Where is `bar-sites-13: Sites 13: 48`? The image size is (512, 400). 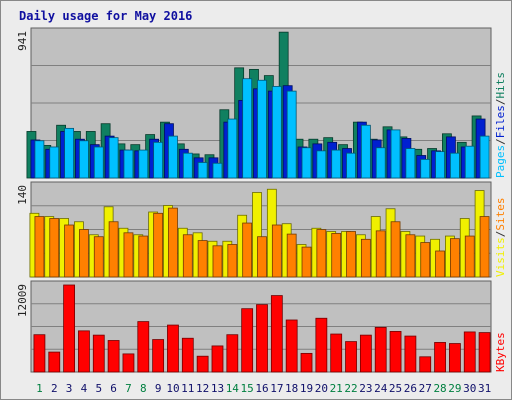
bar-sites-13: Sites 13: 48 is located at coordinates (217, 261).